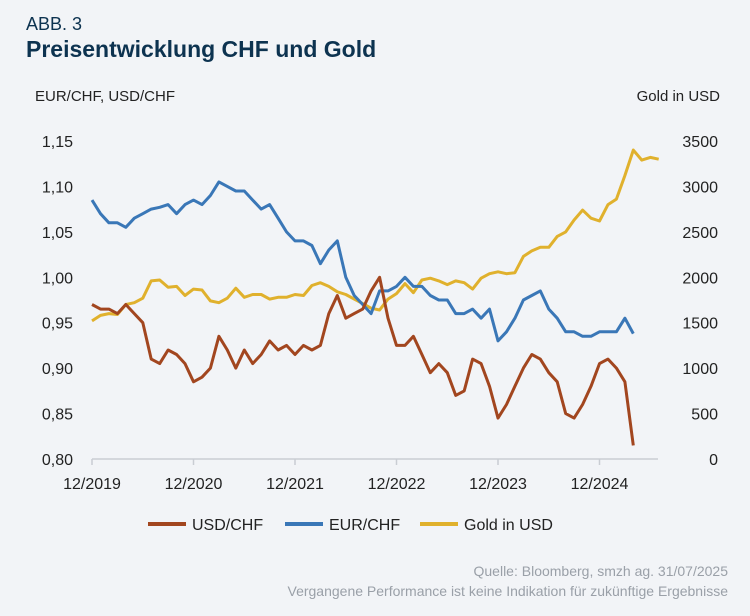 The height and width of the screenshot is (616, 750). I want to click on y-tick-left: 0,85, so click(57, 415).